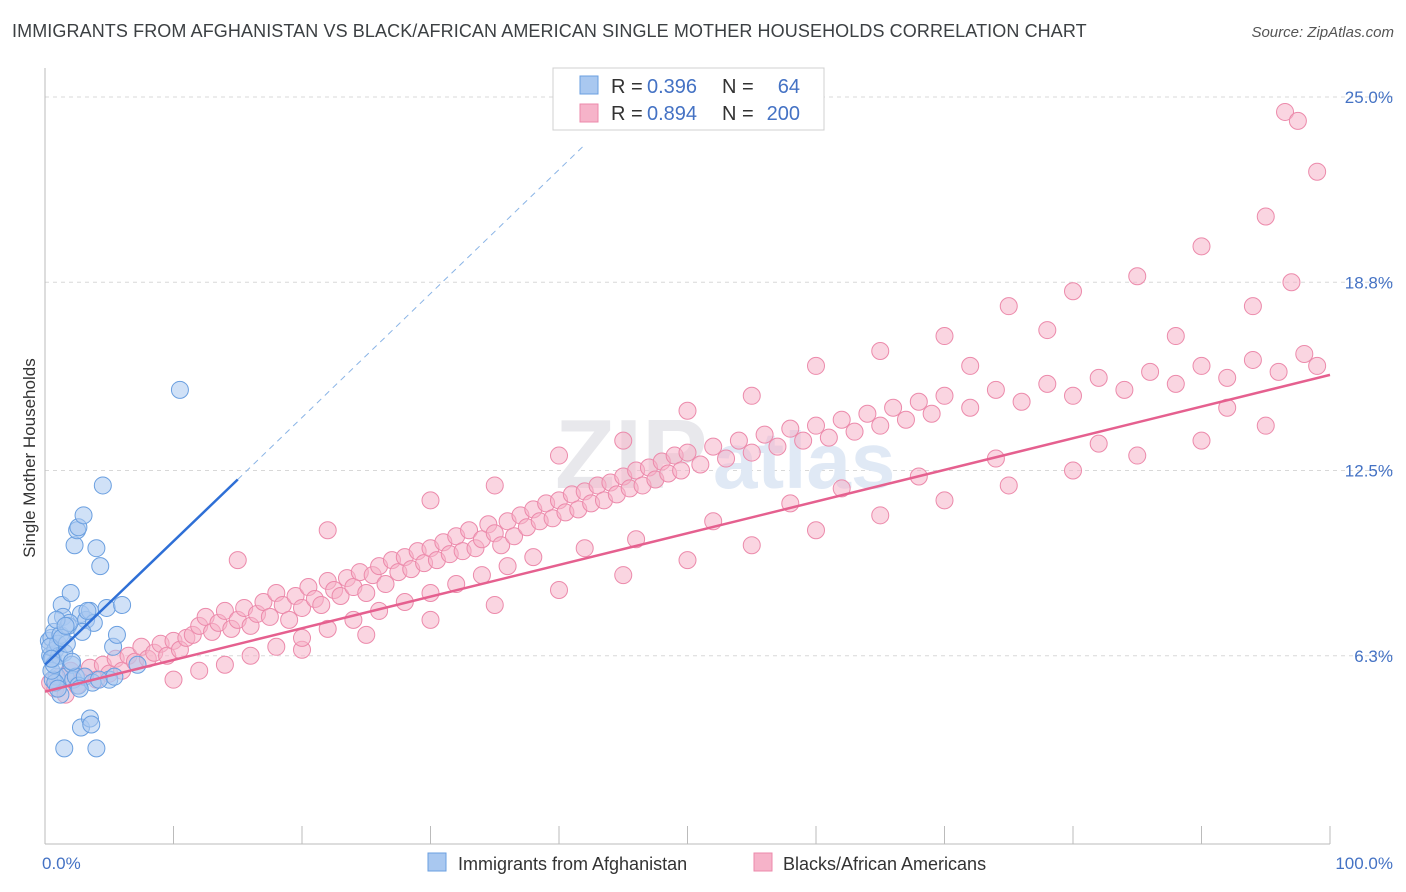 The height and width of the screenshot is (892, 1406). I want to click on y-tick-labels: 6.3% 12.5% 18.8% 25.0%, so click(1369, 377).